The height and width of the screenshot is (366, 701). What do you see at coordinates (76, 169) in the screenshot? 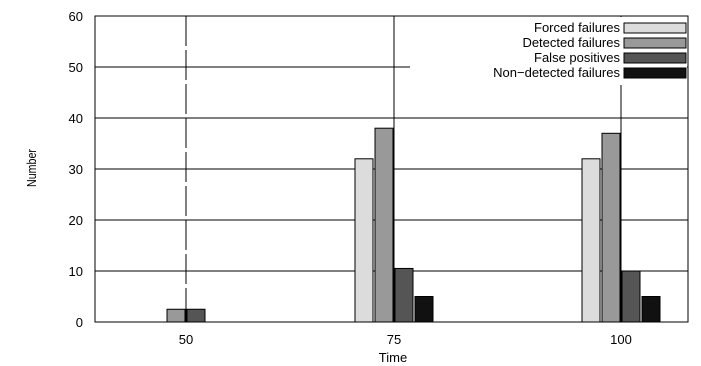
I see `y-tick-label-30: 30` at bounding box center [76, 169].